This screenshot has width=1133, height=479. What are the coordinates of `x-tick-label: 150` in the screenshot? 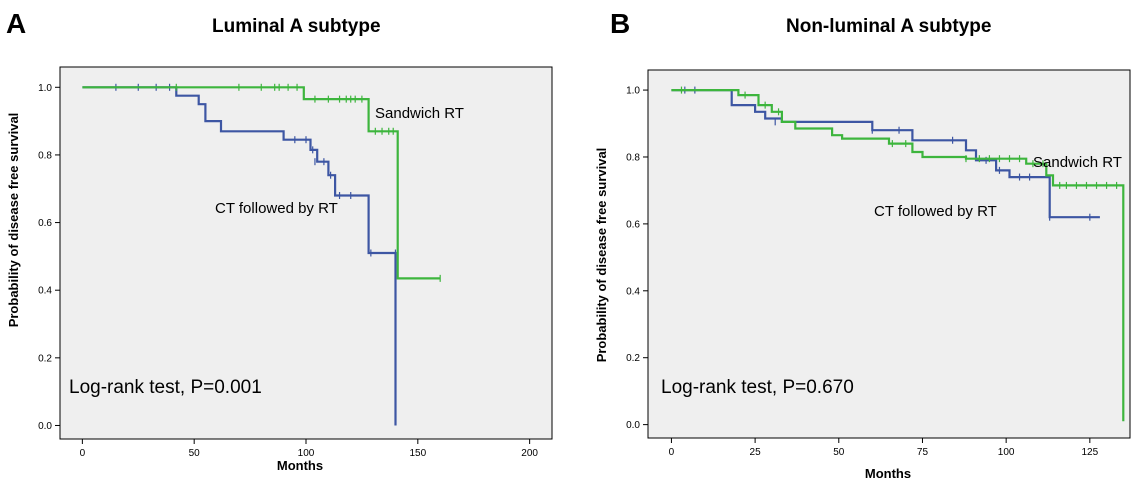 It's located at (417, 453).